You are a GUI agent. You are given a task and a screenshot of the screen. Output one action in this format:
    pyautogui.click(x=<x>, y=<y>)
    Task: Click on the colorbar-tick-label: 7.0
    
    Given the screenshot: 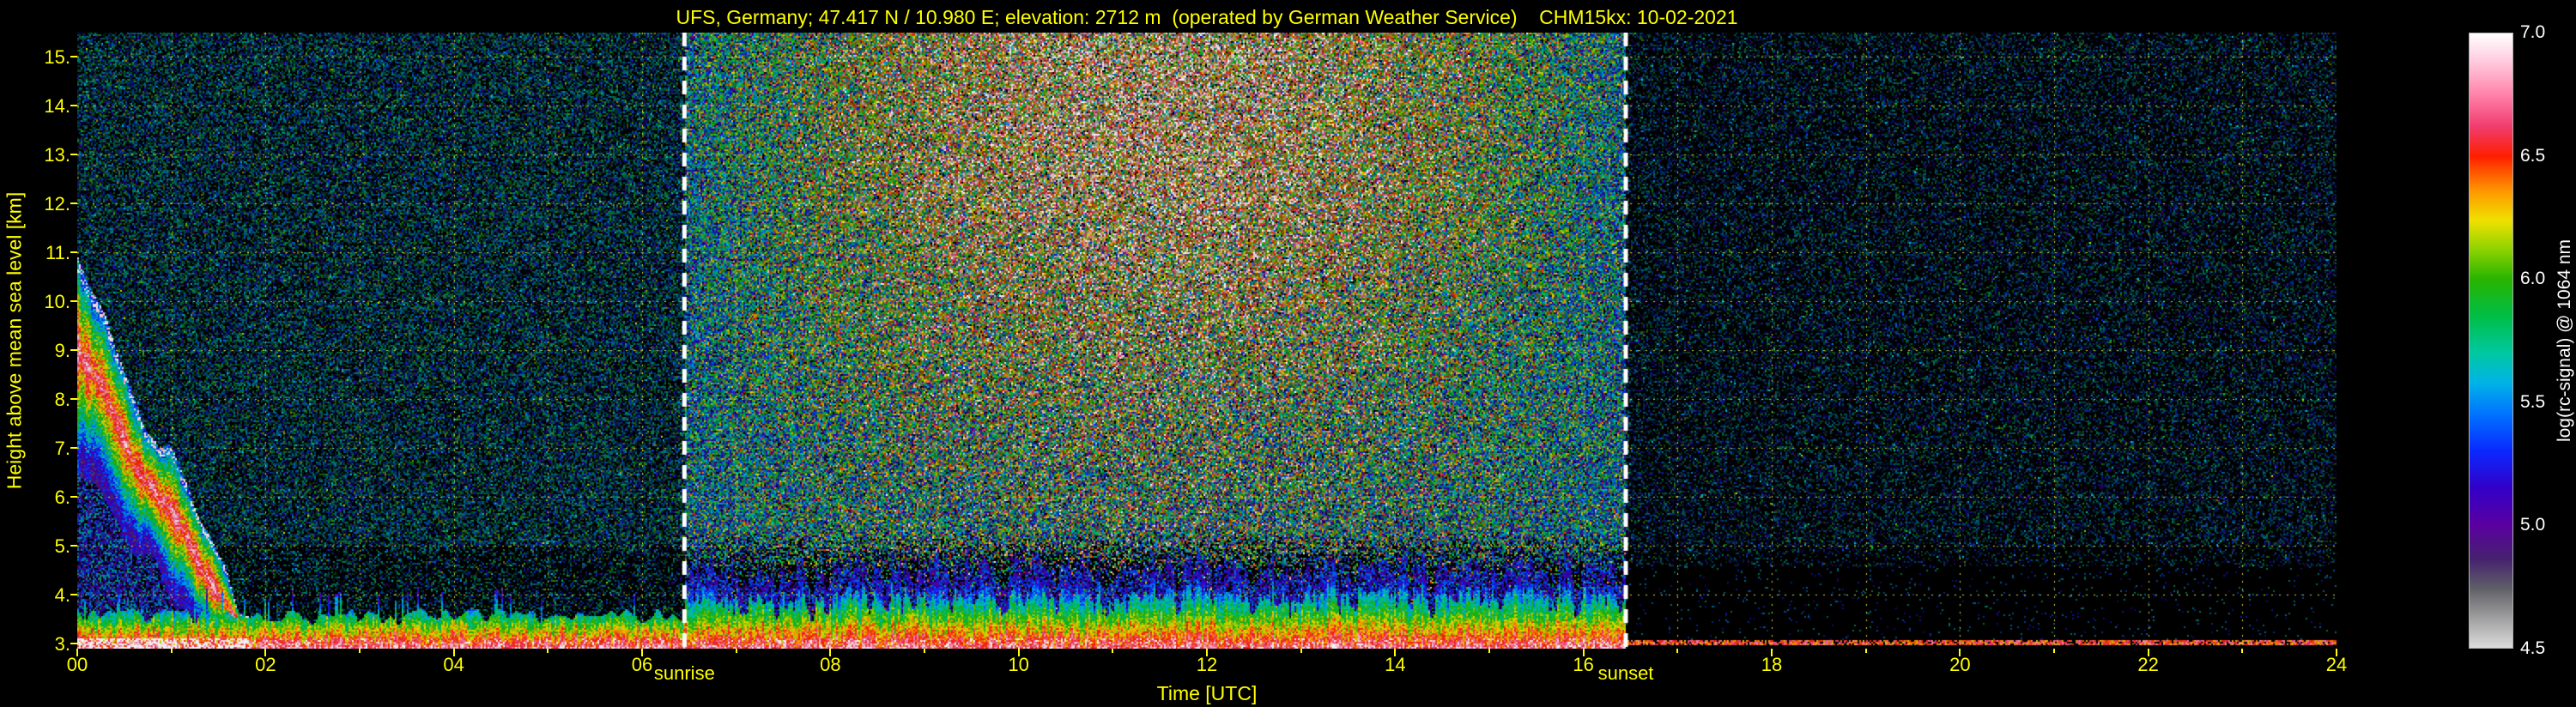 What is the action you would take?
    pyautogui.click(x=2533, y=32)
    